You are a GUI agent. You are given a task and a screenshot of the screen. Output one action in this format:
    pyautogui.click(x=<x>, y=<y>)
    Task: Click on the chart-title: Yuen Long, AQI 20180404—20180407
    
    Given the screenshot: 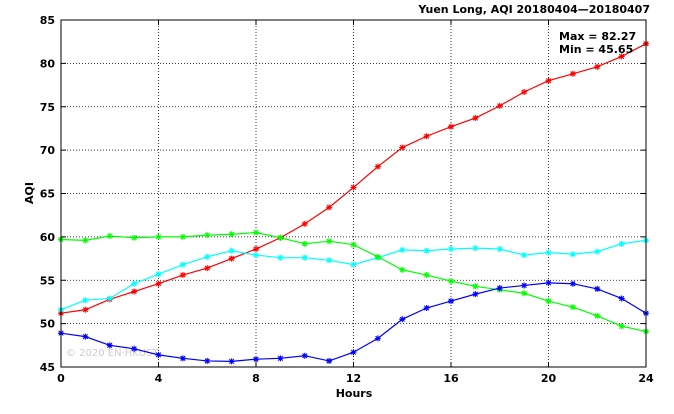 What is the action you would take?
    pyautogui.click(x=533, y=9)
    